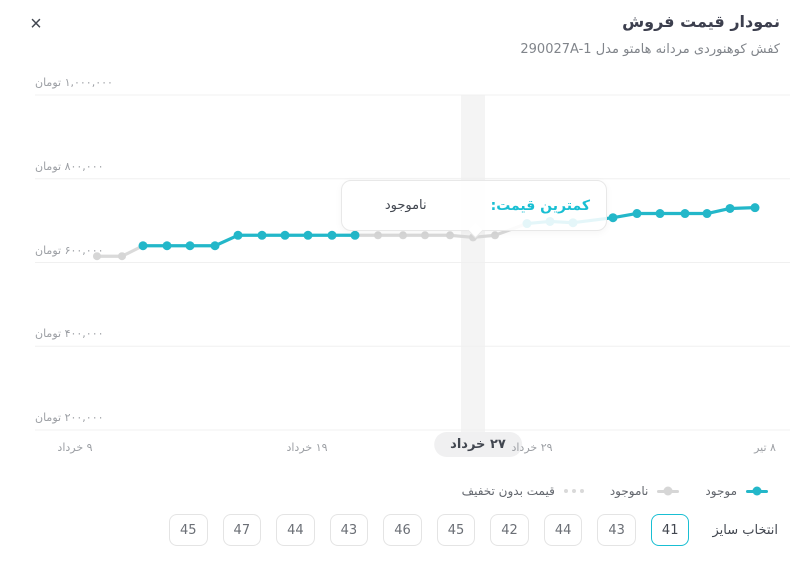 Image resolution: width=804 pixels, height=575 pixels. Describe the element at coordinates (69, 250) in the screenshot. I see `y-tick-label: ۶۰۰,۰۰۰ تومان` at that location.